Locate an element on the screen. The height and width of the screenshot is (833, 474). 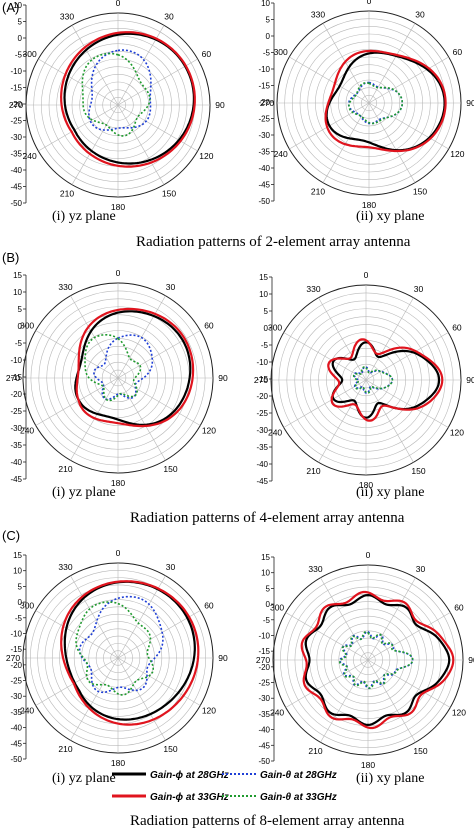
legend-theta-33: Gain-θ at 33GHz is located at coordinates (298, 797).